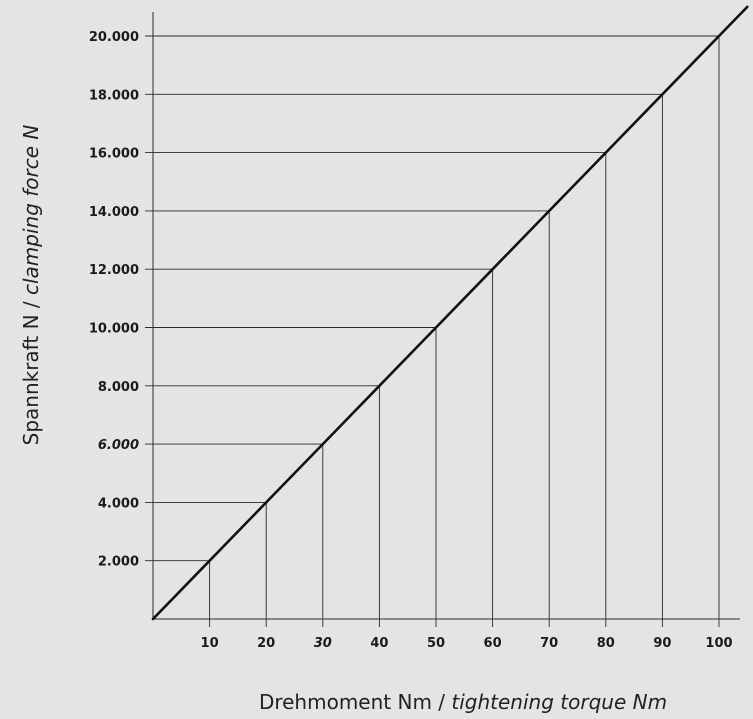 This screenshot has height=719, width=753. I want to click on y-tick-label: 20.000, so click(114, 37).